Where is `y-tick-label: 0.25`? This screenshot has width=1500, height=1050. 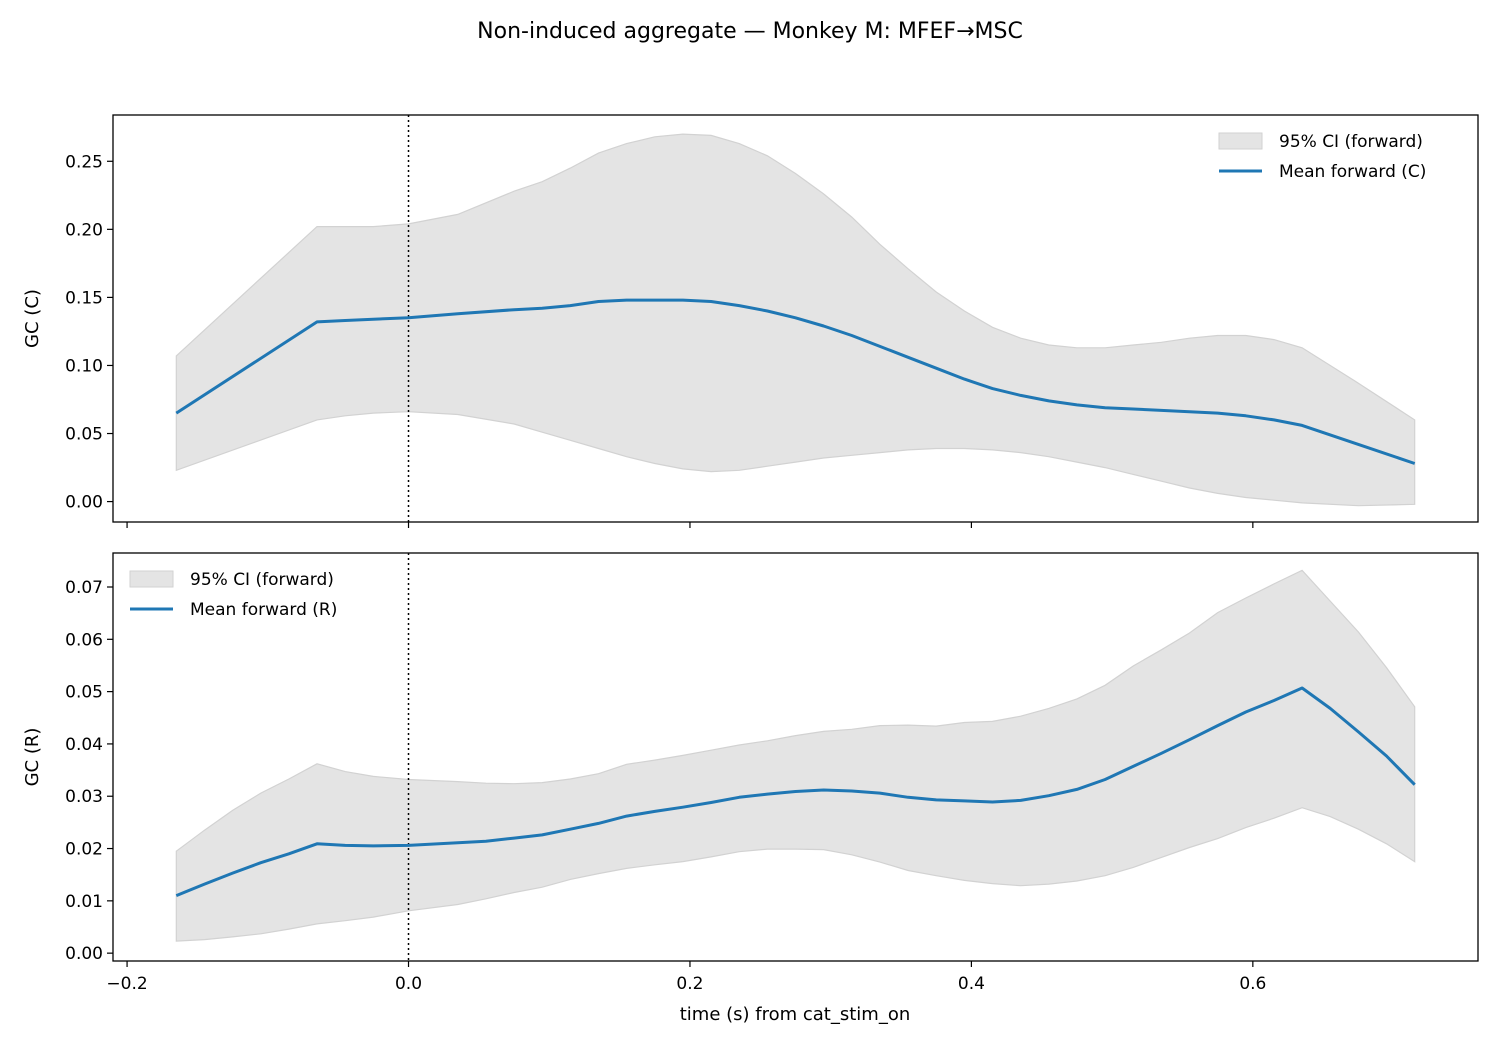
y-tick-label: 0.25 is located at coordinates (84, 162).